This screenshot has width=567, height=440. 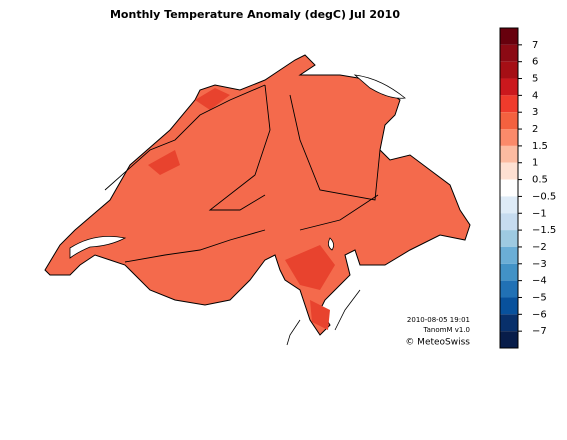 What do you see at coordinates (539, 281) in the screenshot?
I see `colorbar-label: −4` at bounding box center [539, 281].